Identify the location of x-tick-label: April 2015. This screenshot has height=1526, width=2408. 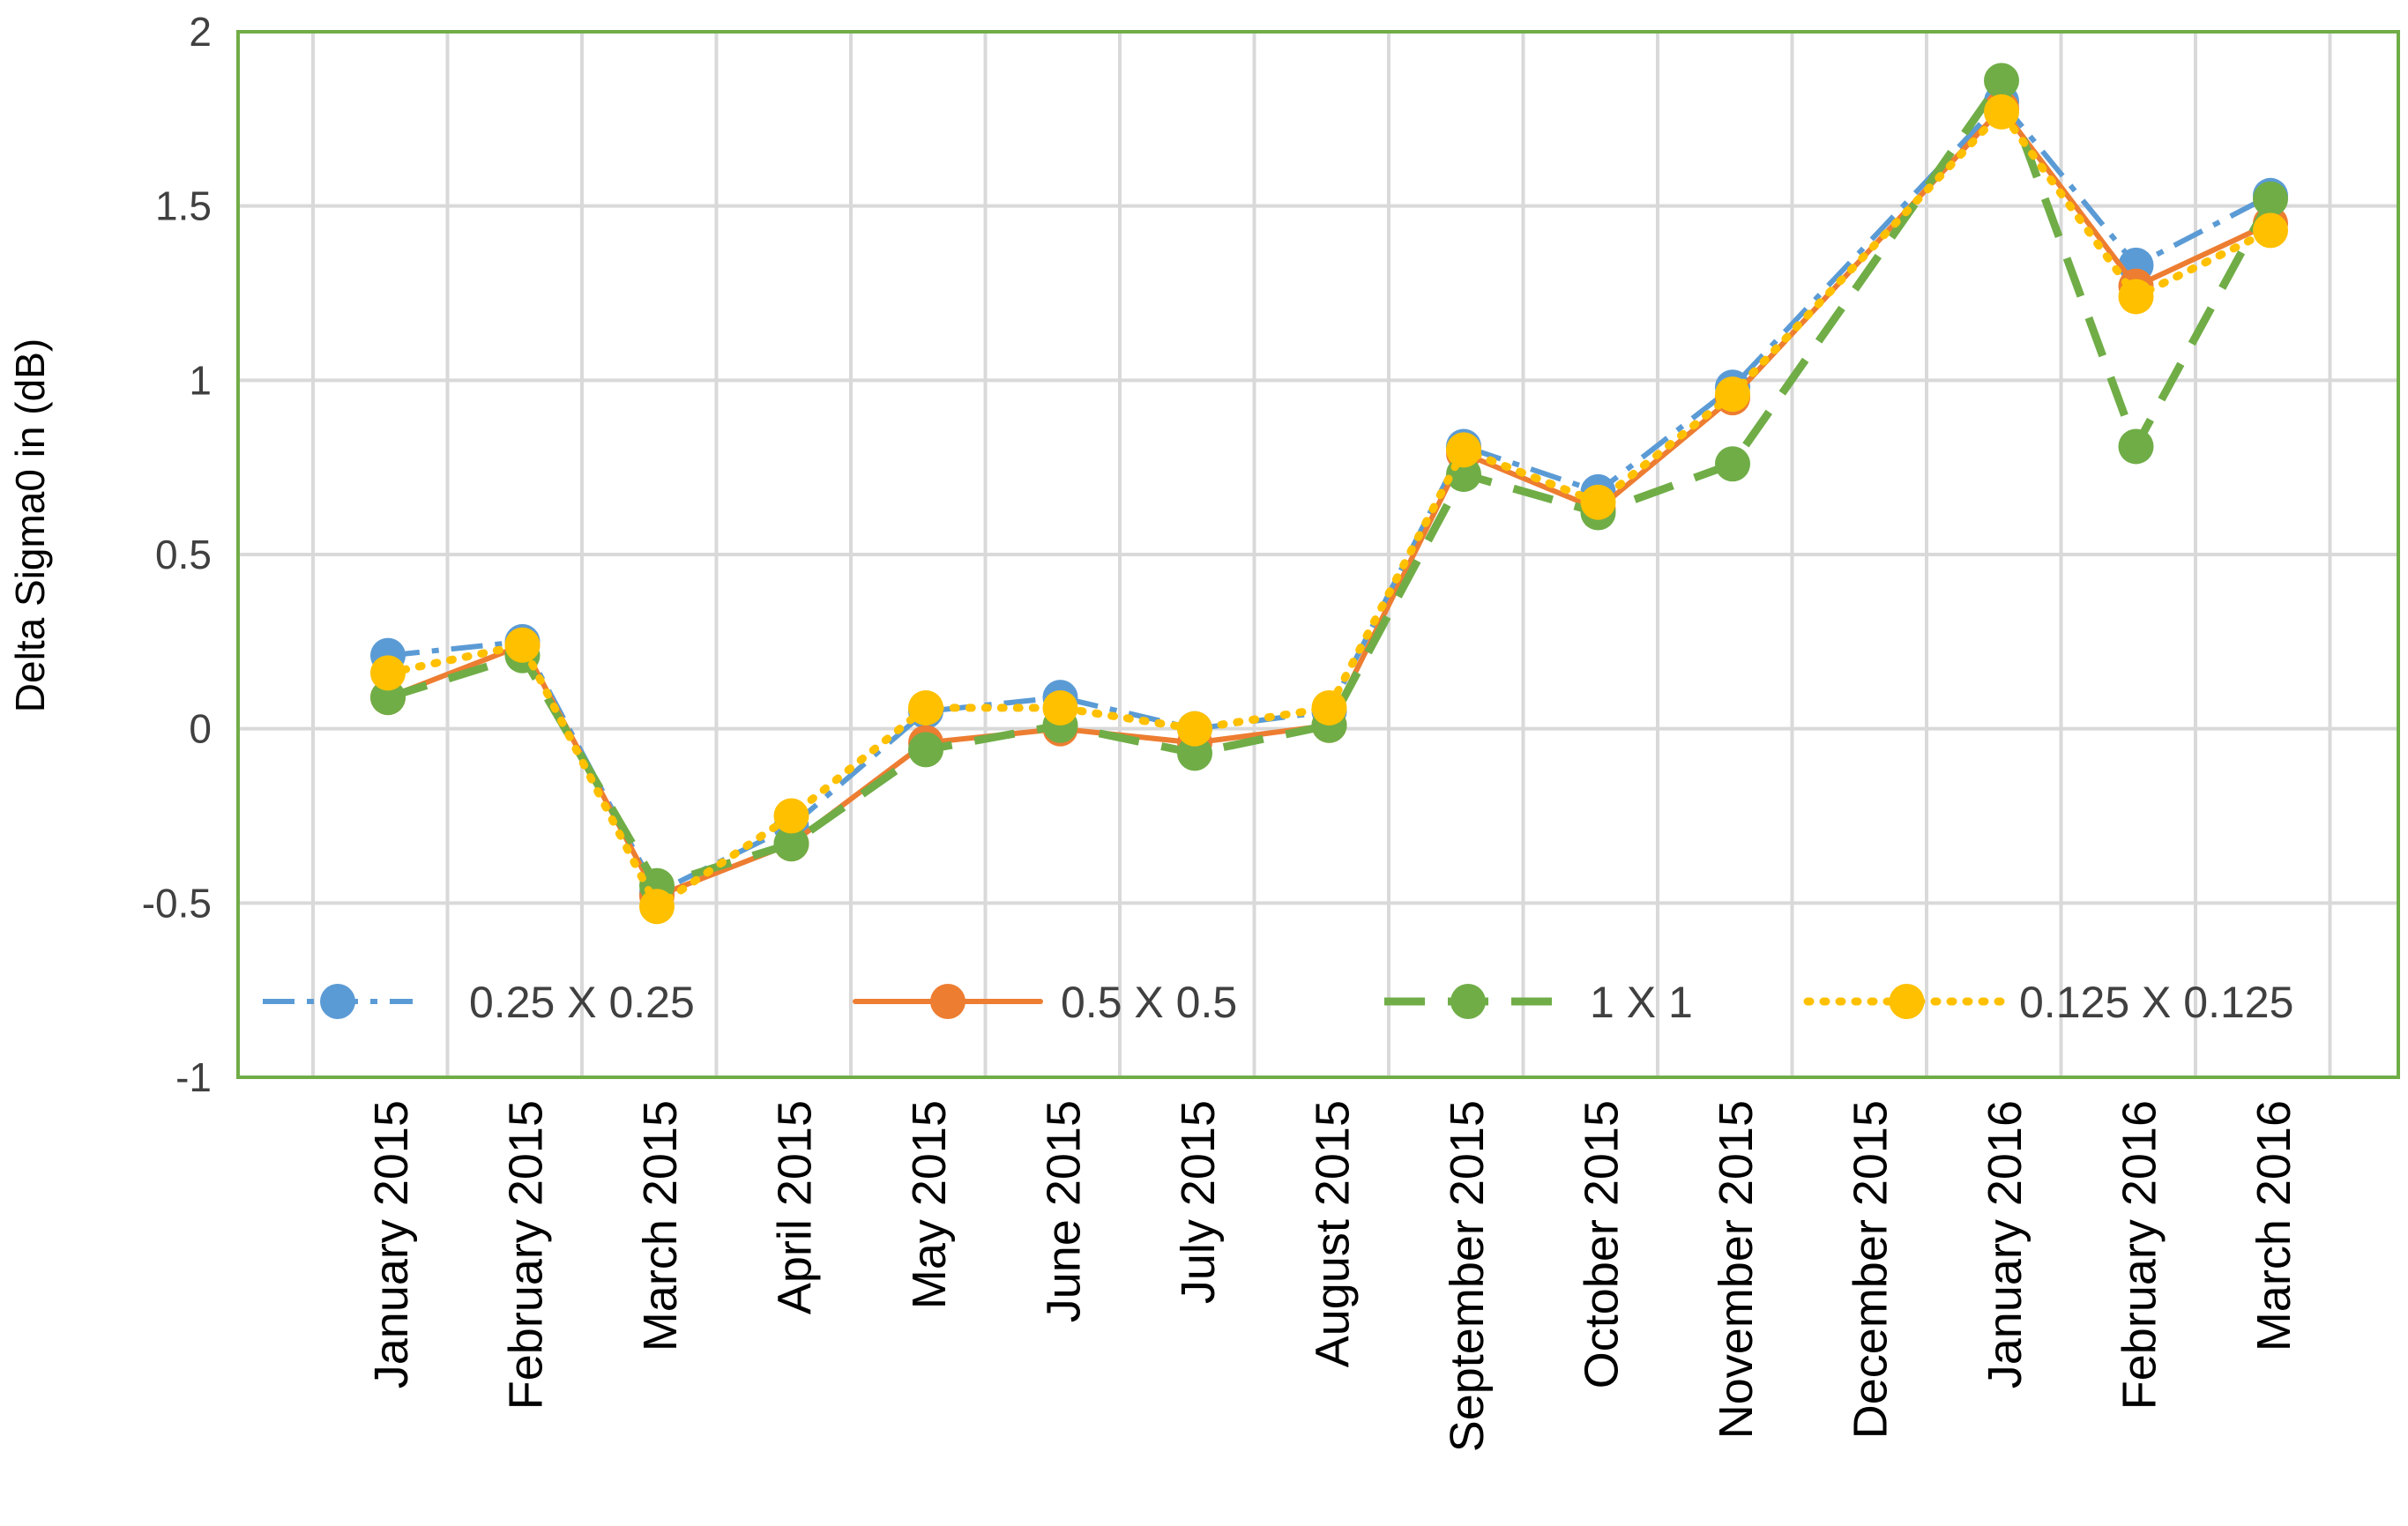
(795, 1207).